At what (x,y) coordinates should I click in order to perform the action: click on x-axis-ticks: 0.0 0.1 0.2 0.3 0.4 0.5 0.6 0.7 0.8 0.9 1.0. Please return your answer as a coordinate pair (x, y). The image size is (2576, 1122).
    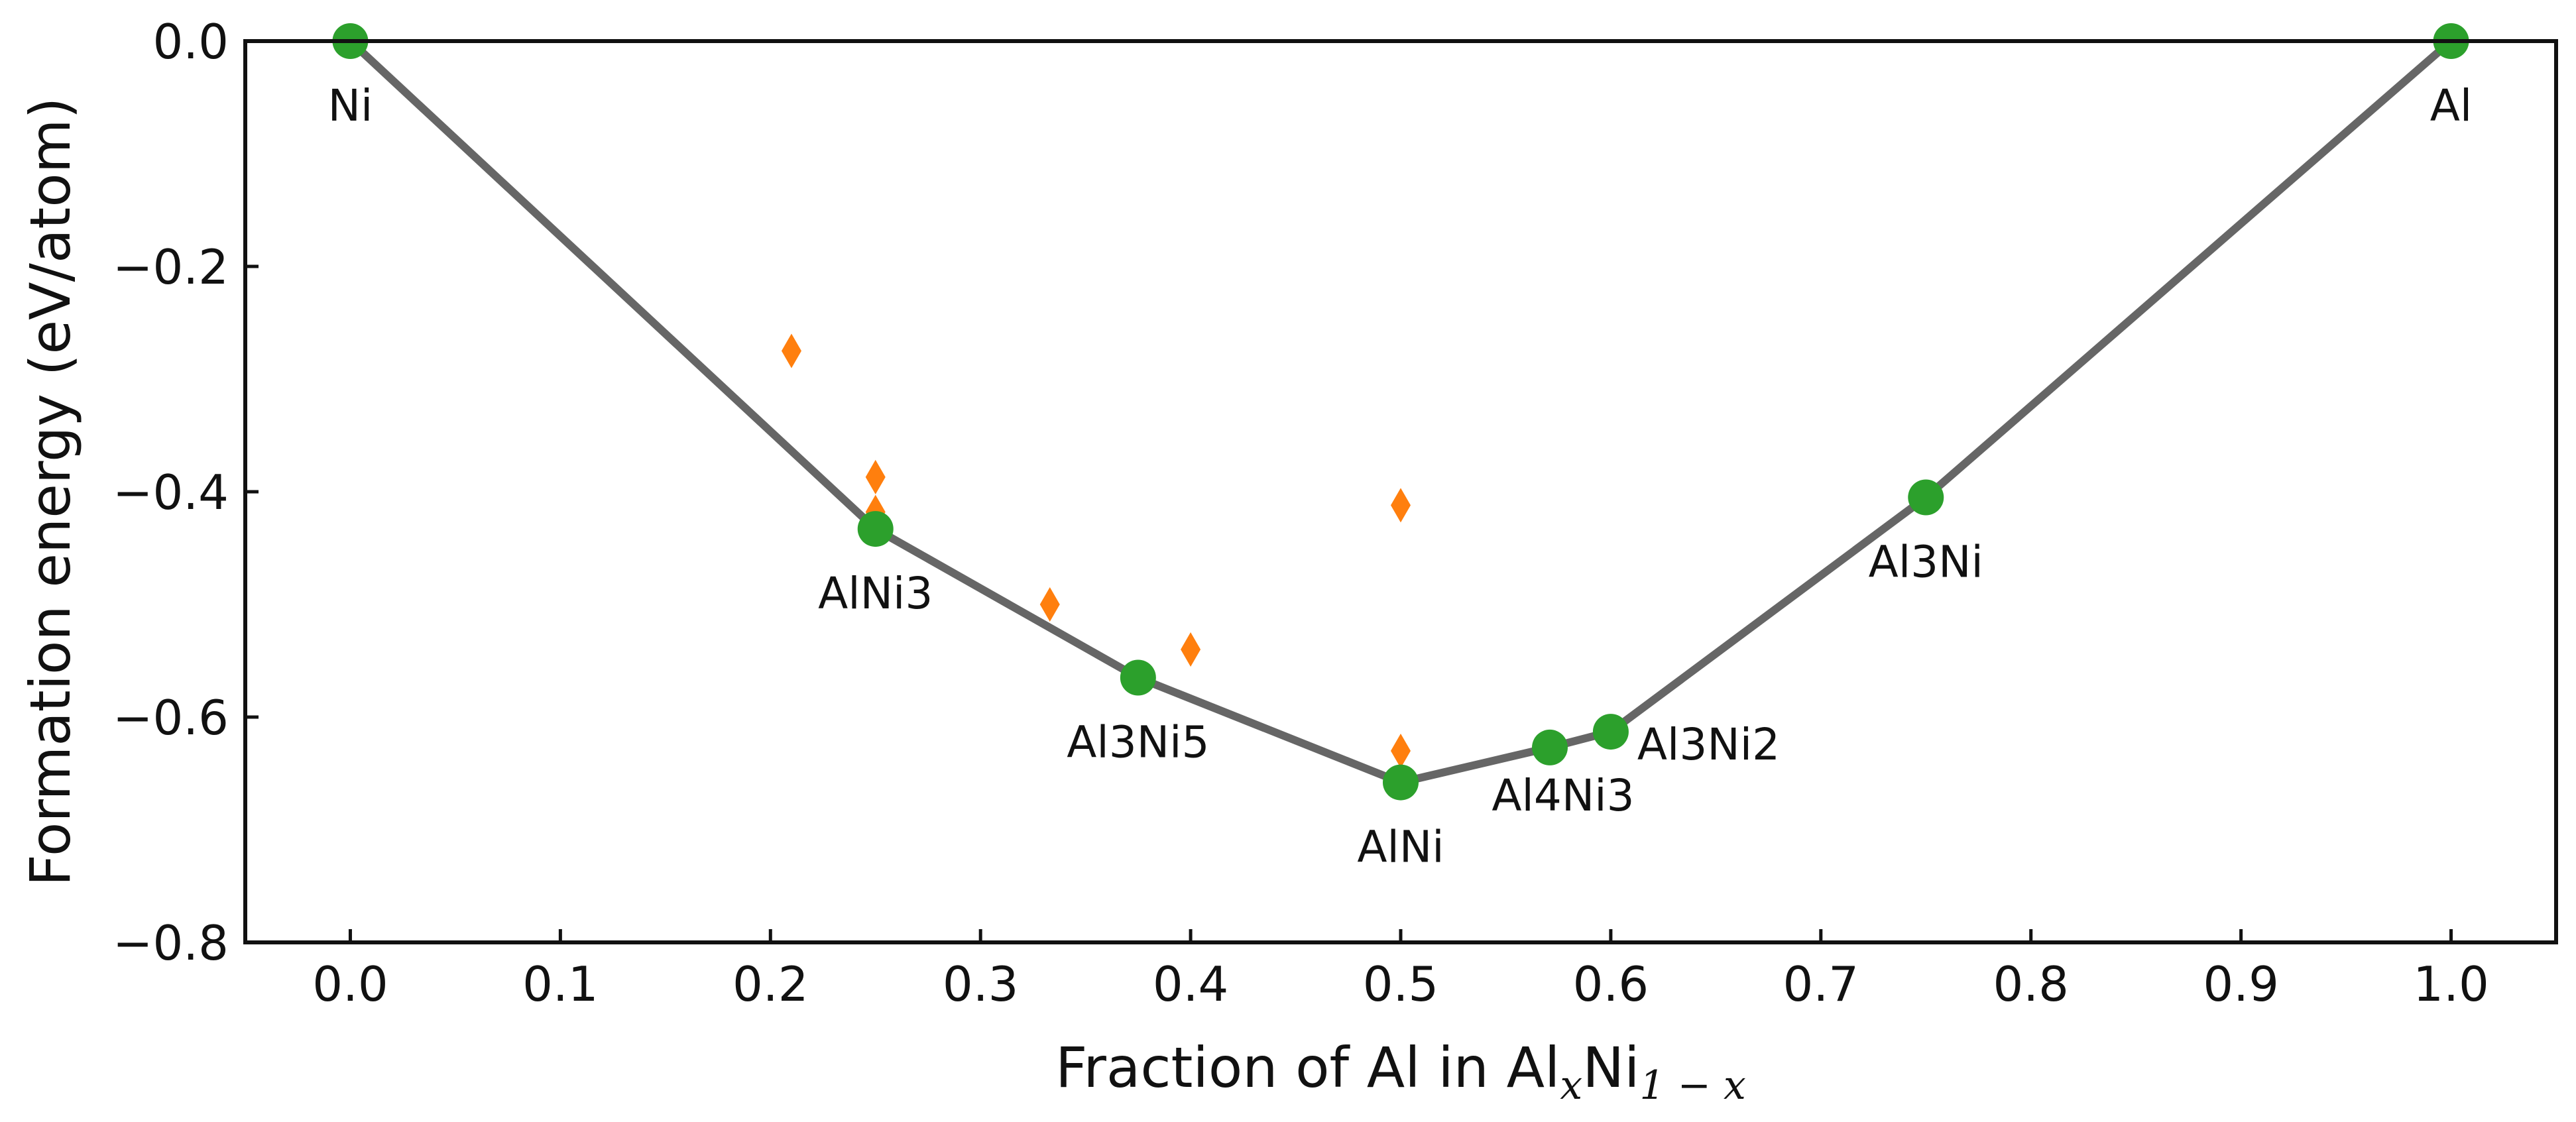
    Looking at the image, I should click on (1400, 971).